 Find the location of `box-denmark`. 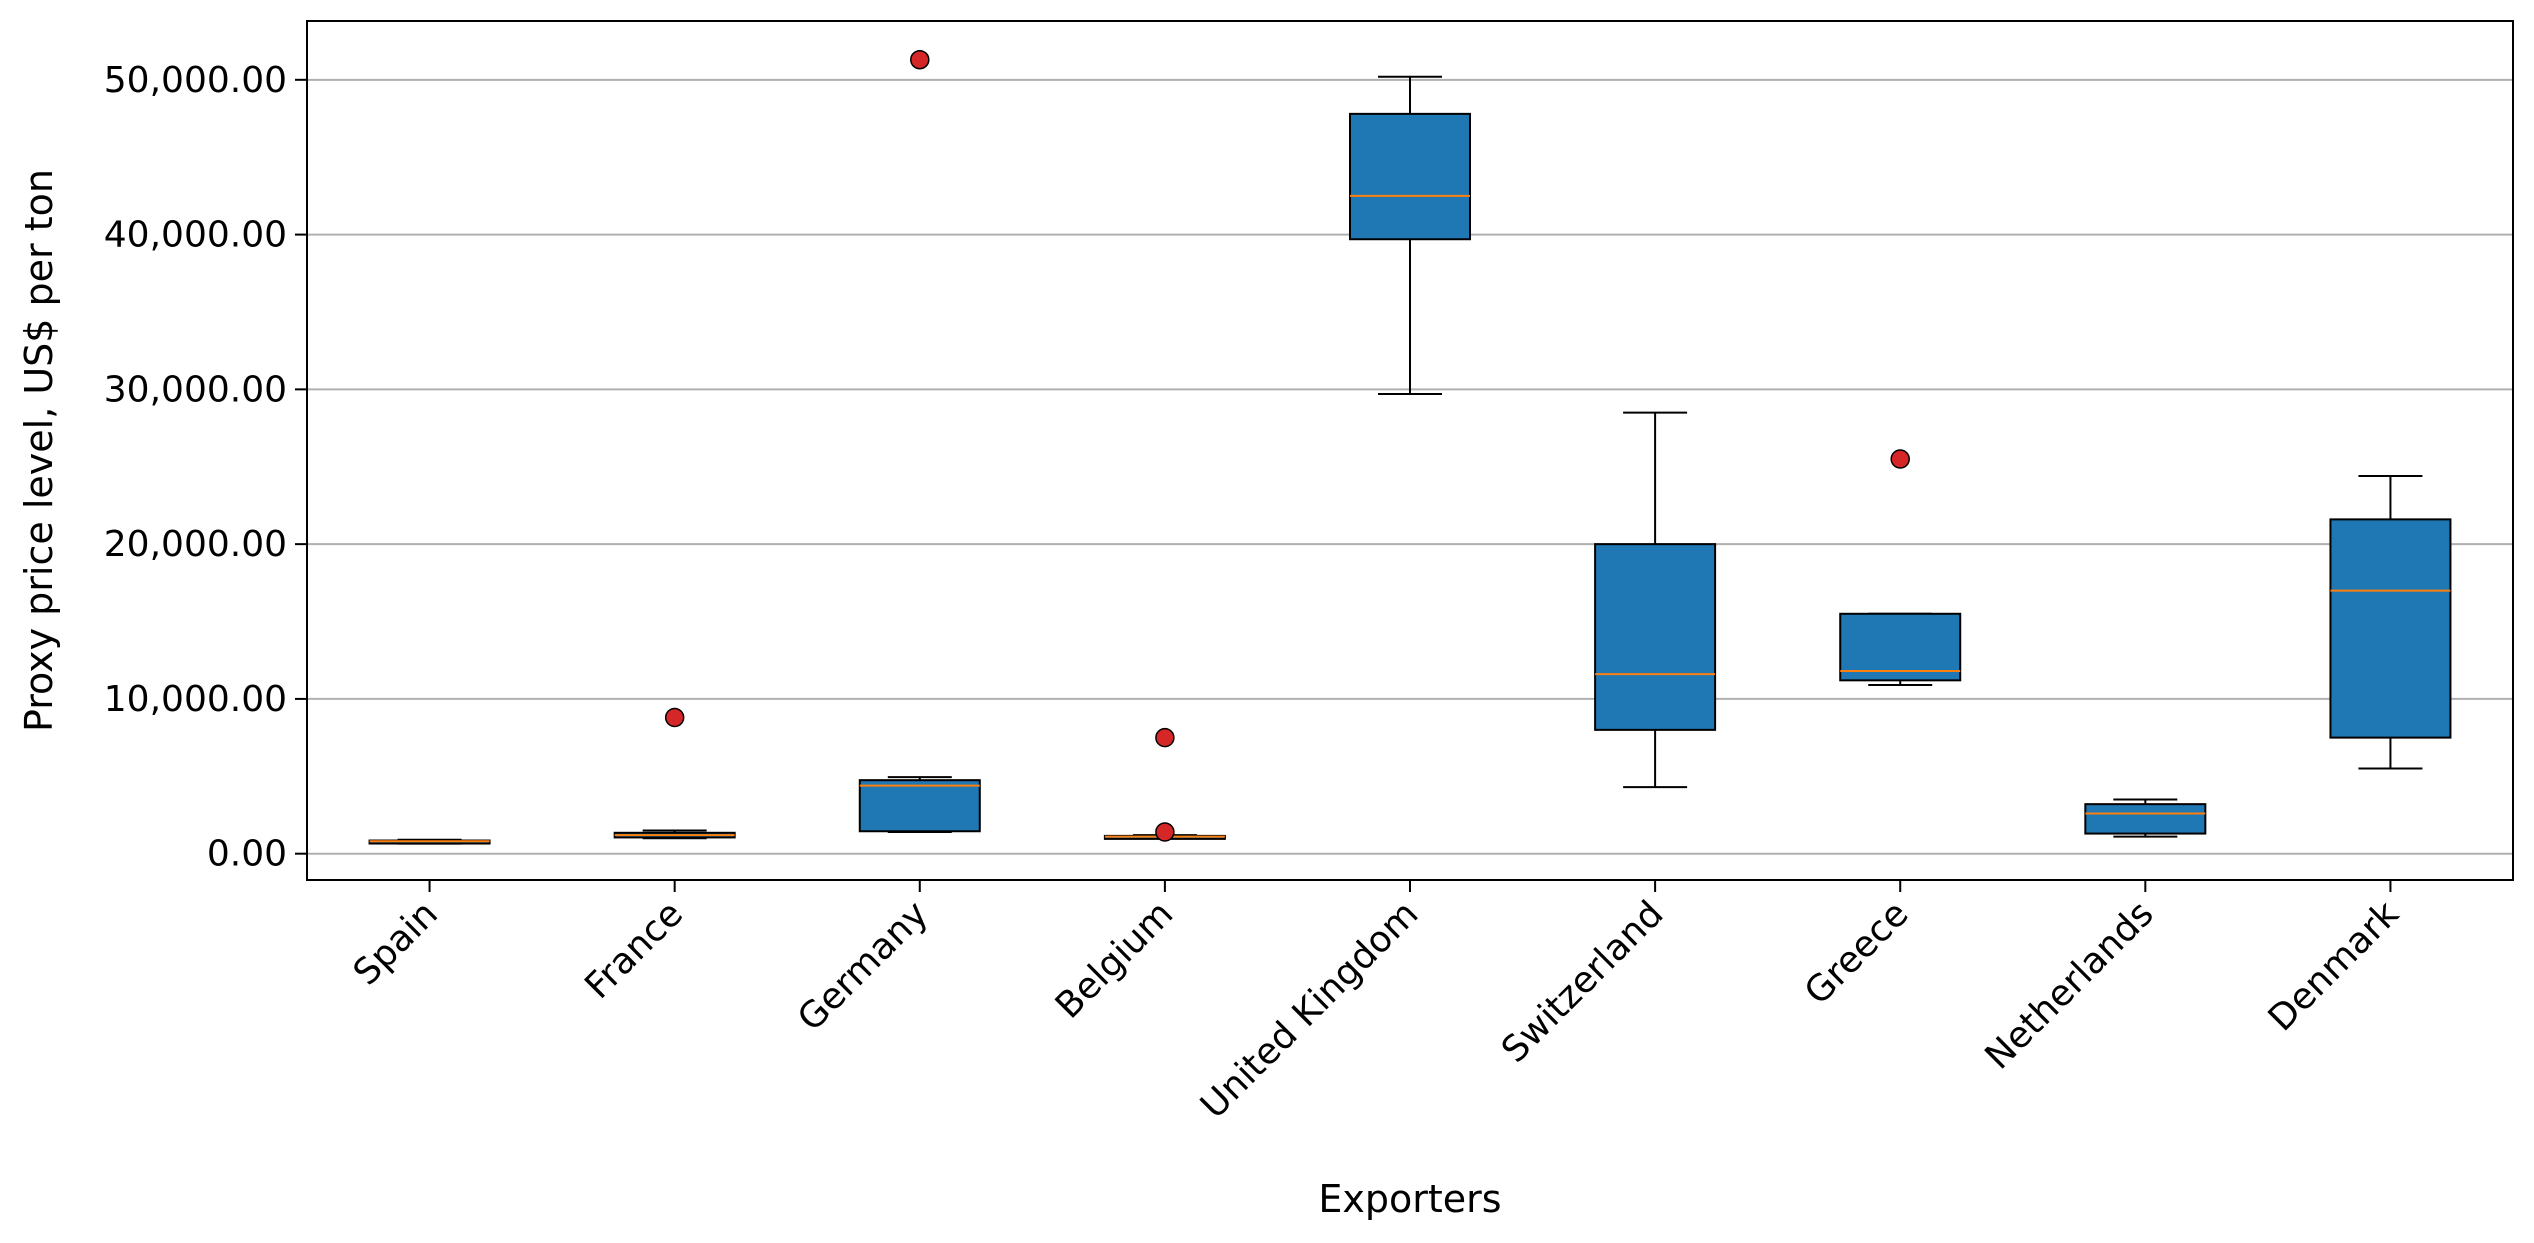

box-denmark is located at coordinates (2390, 622).